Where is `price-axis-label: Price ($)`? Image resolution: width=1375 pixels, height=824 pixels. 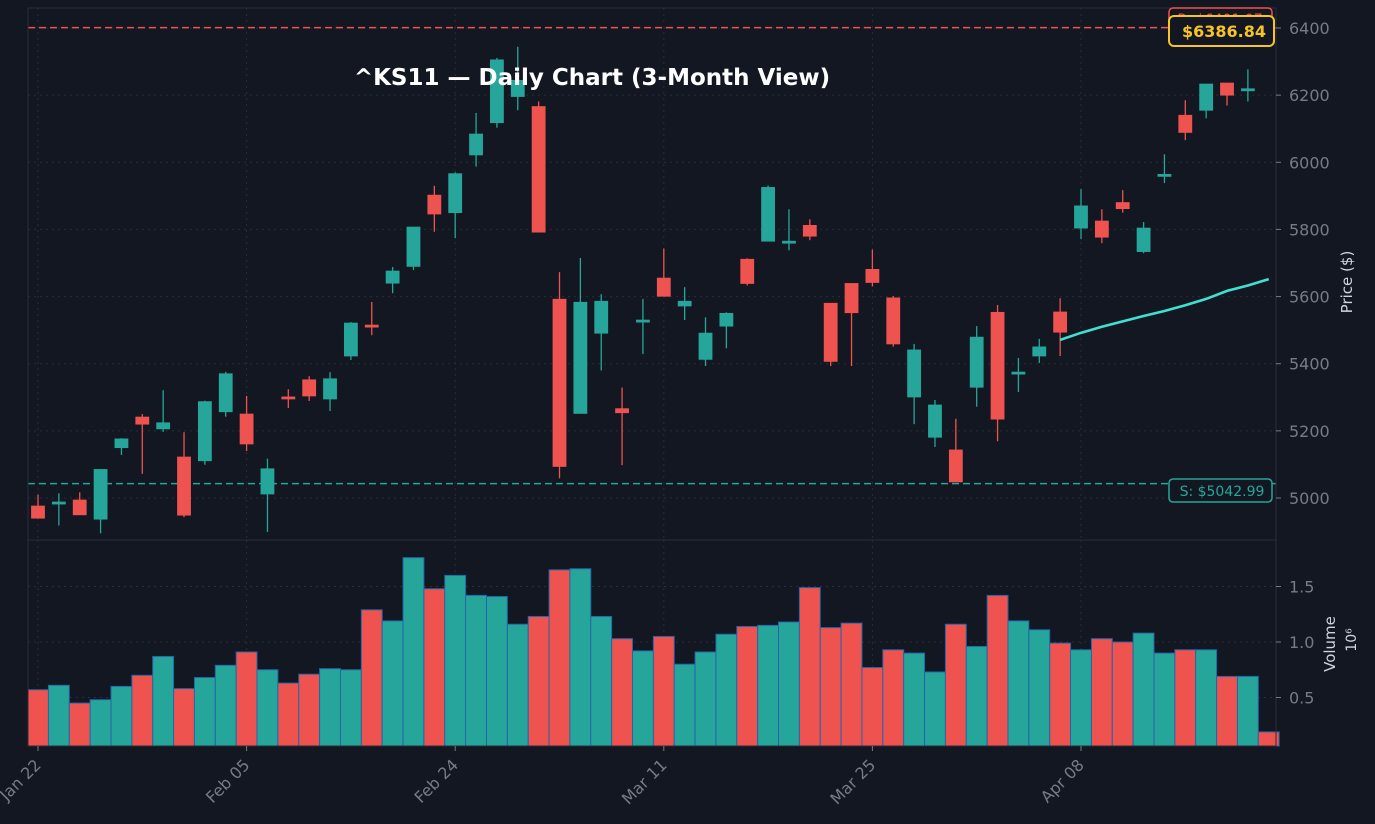 price-axis-label: Price ($) is located at coordinates (1347, 282).